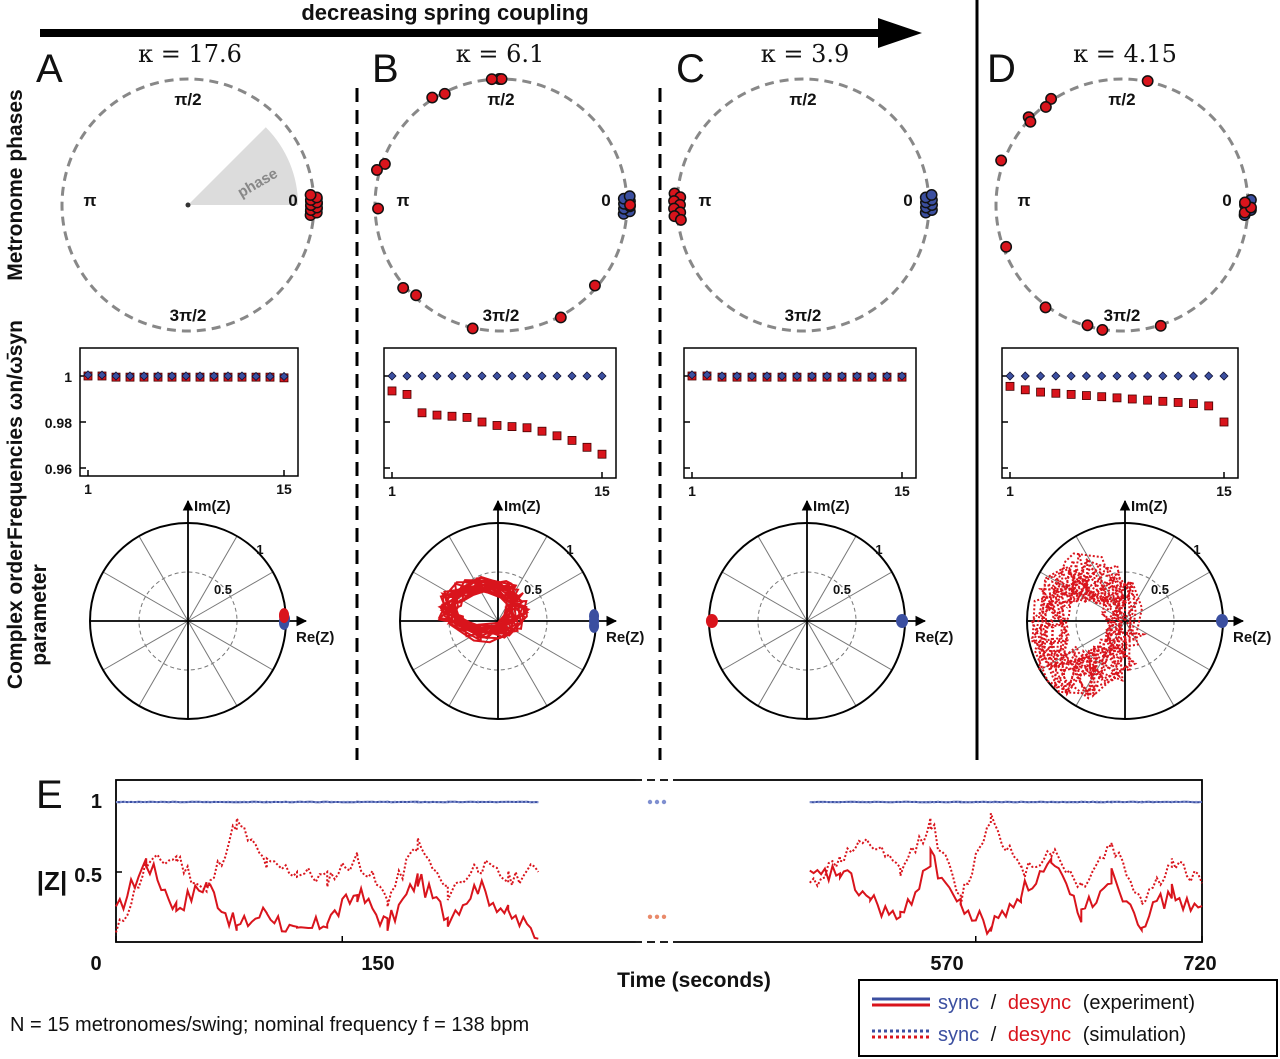 The image size is (1280, 1059). I want to click on panel-letter: A, so click(49, 69).